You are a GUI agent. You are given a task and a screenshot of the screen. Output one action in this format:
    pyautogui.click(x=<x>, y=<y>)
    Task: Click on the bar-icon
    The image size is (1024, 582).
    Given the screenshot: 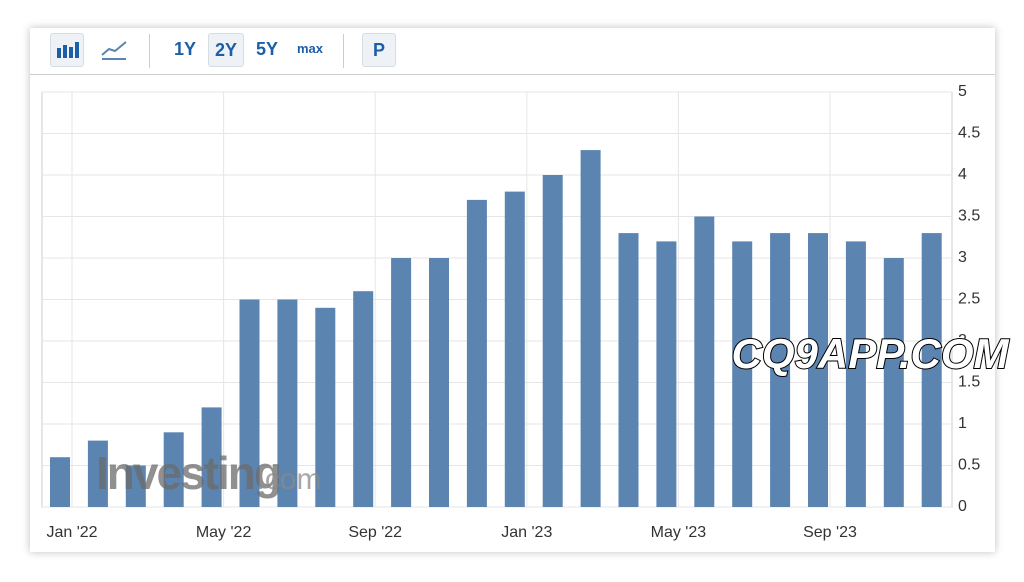 What is the action you would take?
    pyautogui.click(x=68, y=50)
    